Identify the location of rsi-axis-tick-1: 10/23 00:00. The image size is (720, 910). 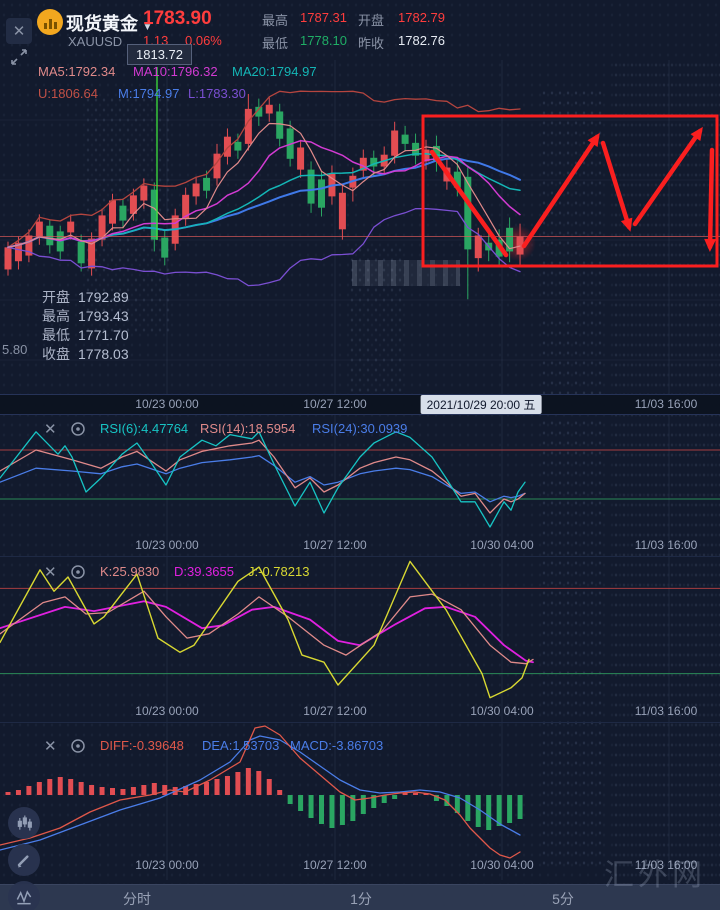
(167, 545).